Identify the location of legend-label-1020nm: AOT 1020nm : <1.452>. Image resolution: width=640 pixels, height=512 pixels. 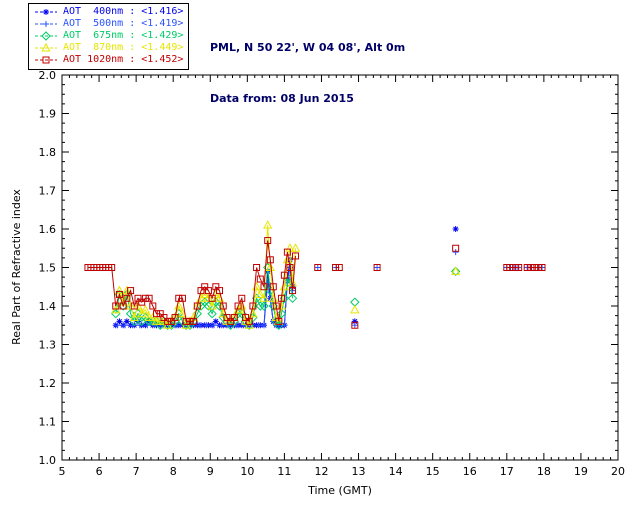
(123, 59).